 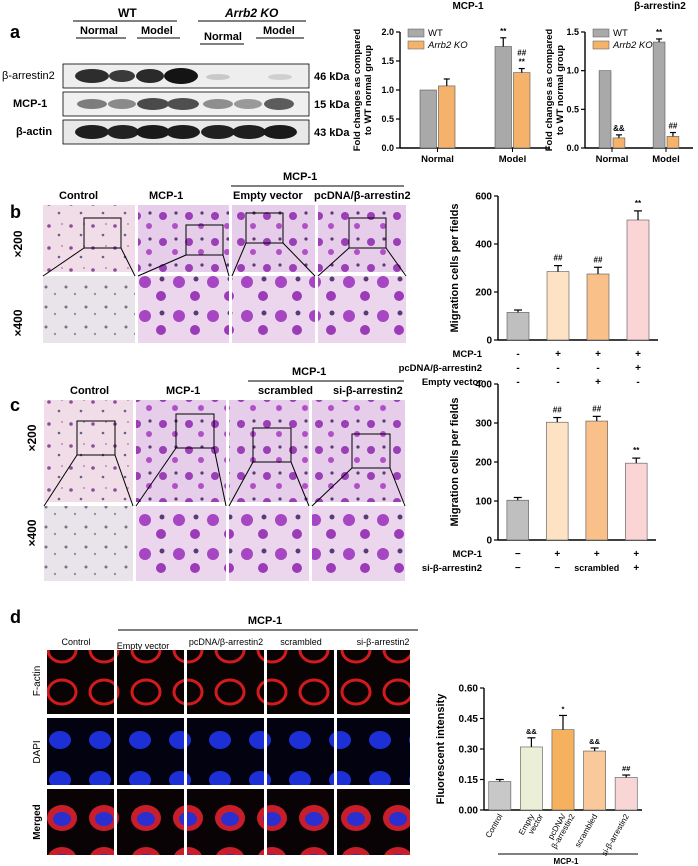 I want to click on panel-label-c: c, so click(x=15, y=405).